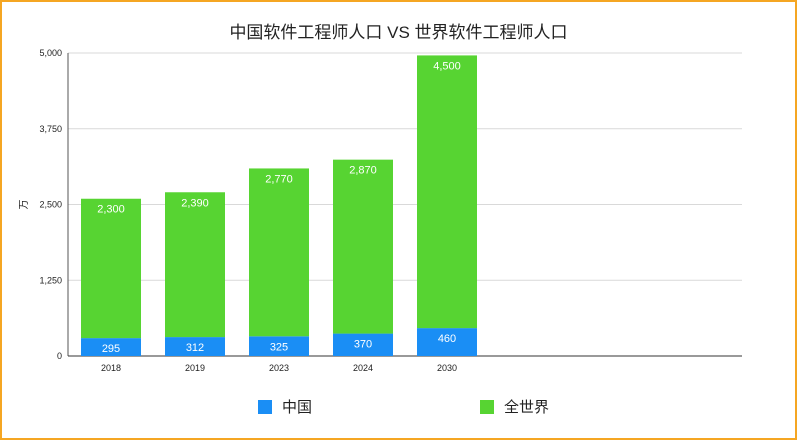 The height and width of the screenshot is (440, 797). I want to click on legend-item-world: 全世界, so click(514, 406).